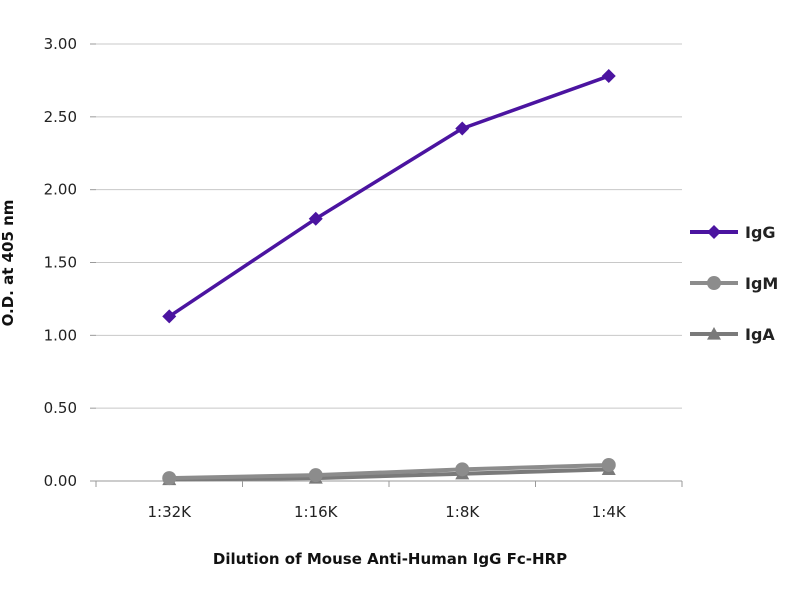 This screenshot has height=600, width=800. I want to click on x-tick-label: 1:4K, so click(609, 512).